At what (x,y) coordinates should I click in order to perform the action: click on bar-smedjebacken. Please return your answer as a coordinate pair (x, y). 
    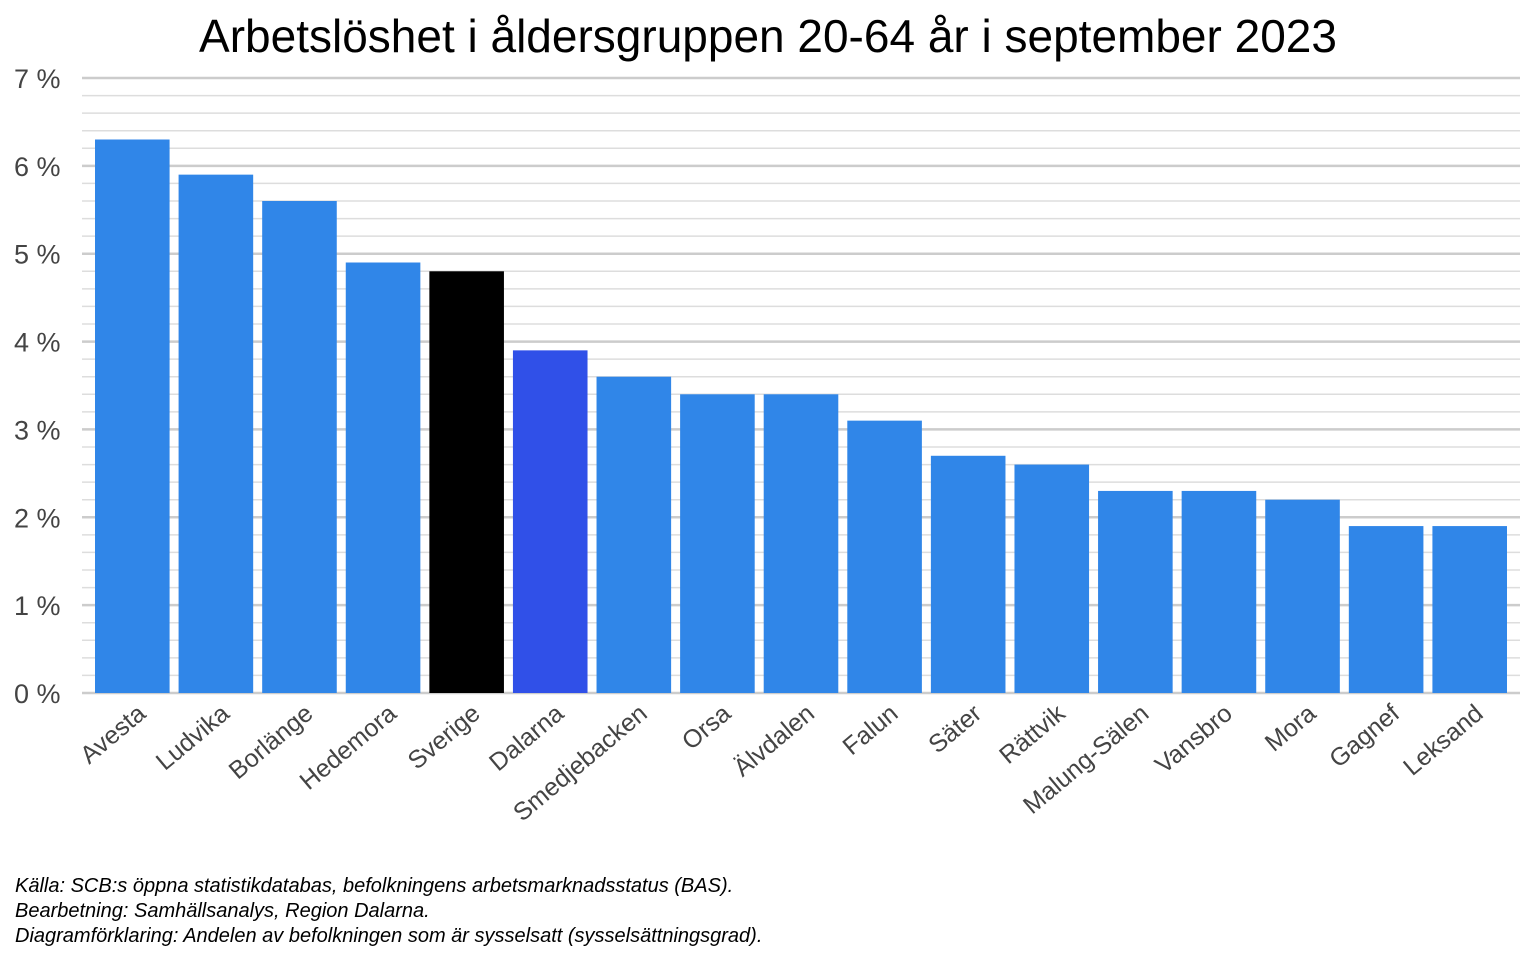
    Looking at the image, I should click on (634, 534).